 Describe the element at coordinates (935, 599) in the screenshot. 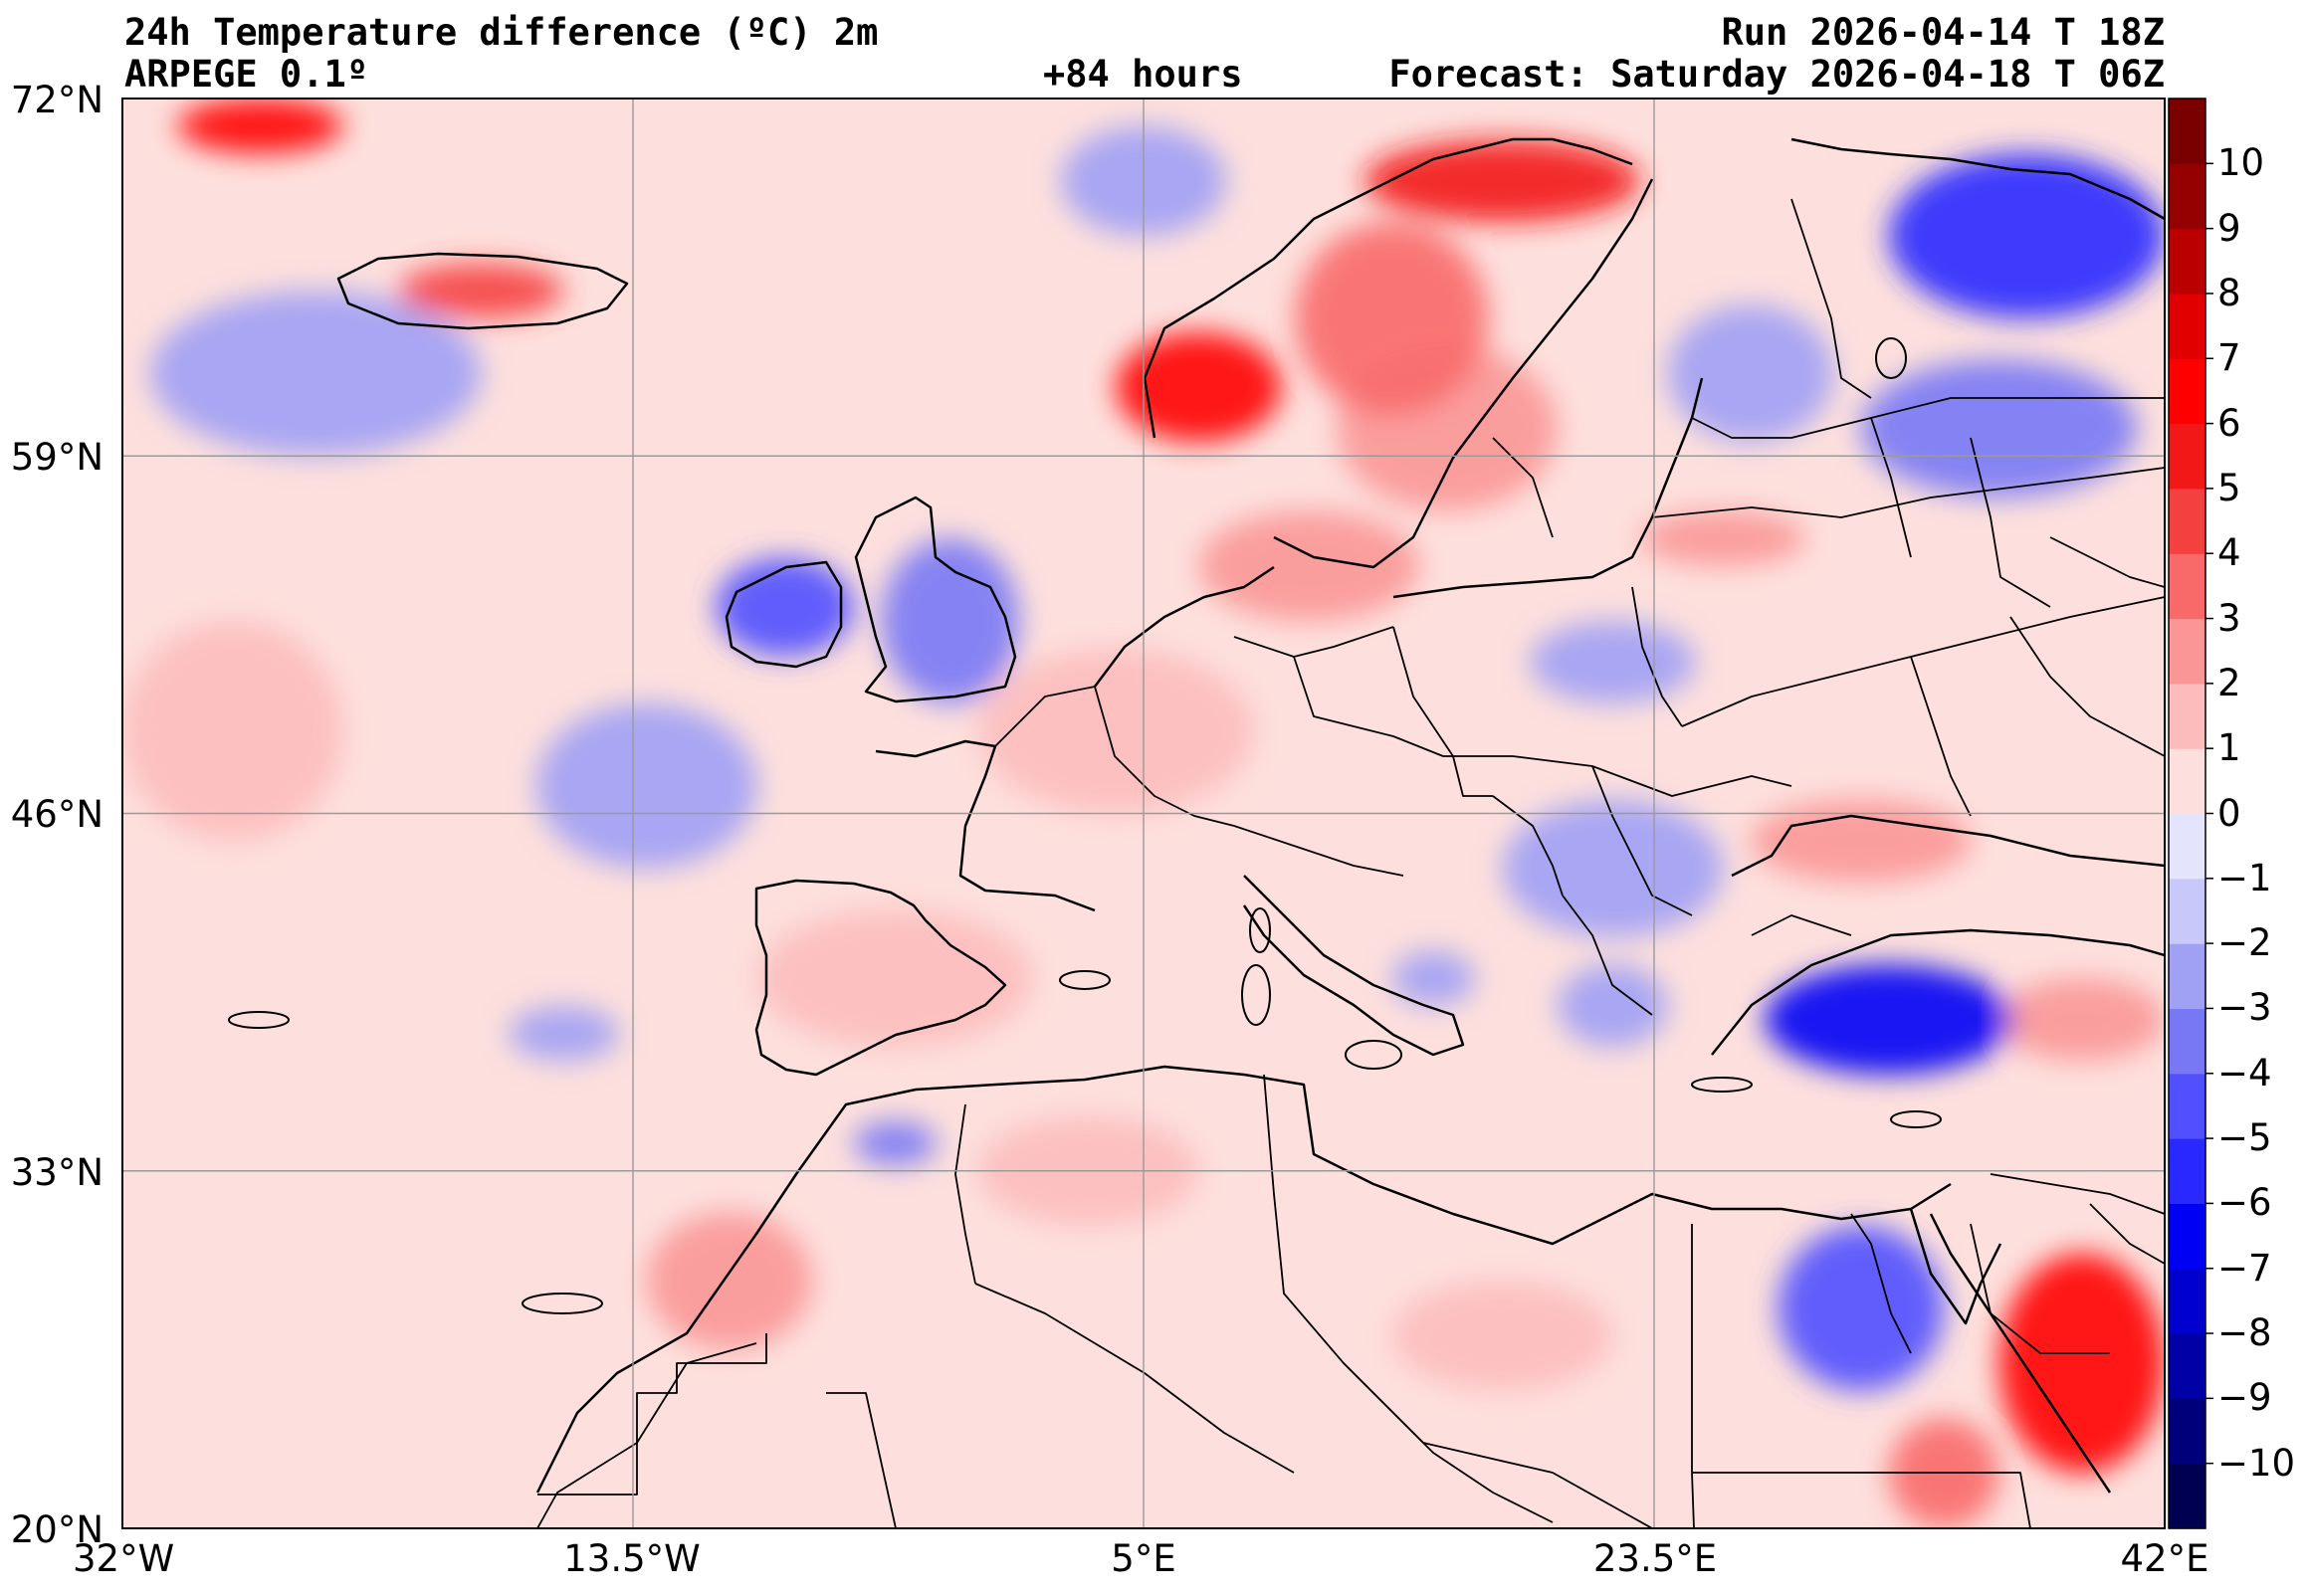

I see `britain-coast` at that location.